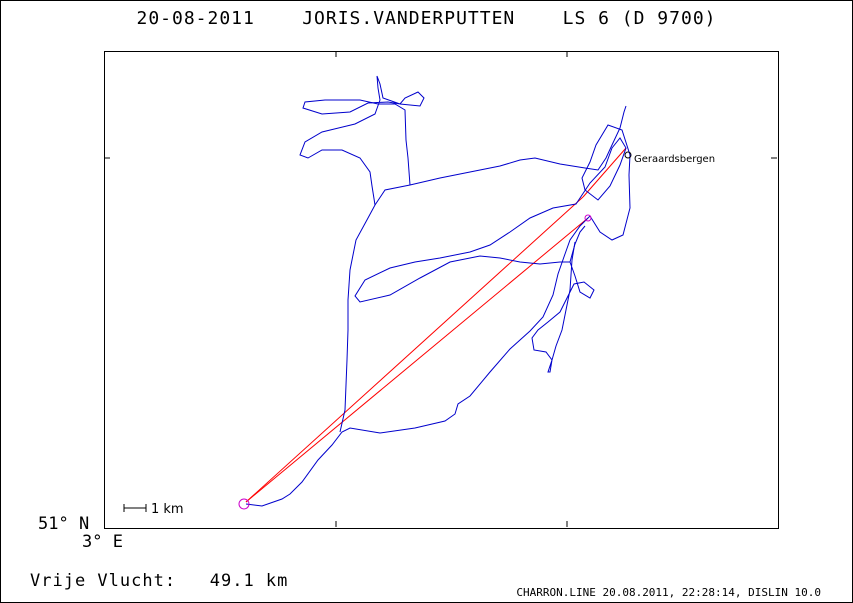 The height and width of the screenshot is (603, 853). What do you see at coordinates (362, 140) in the screenshot?
I see `track-segment-west` at bounding box center [362, 140].